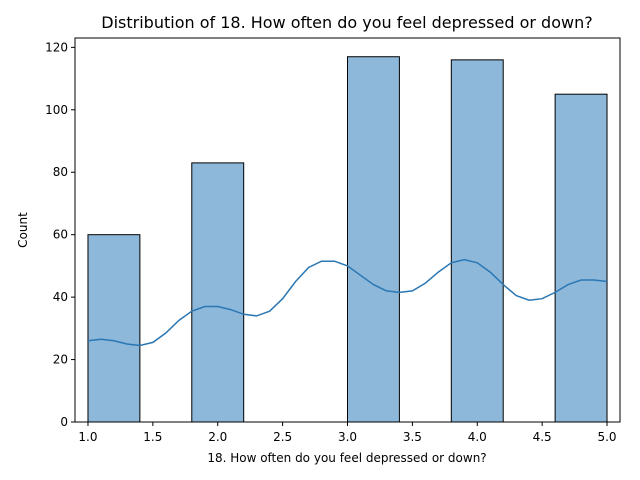  I want to click on y-axis-label: Count, so click(23, 230).